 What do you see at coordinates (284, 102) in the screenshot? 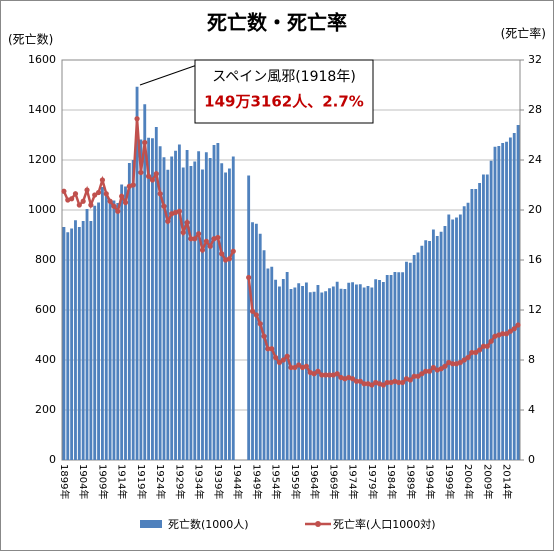
I see `annotation-detail: 149万3162人、2.7%` at bounding box center [284, 102].